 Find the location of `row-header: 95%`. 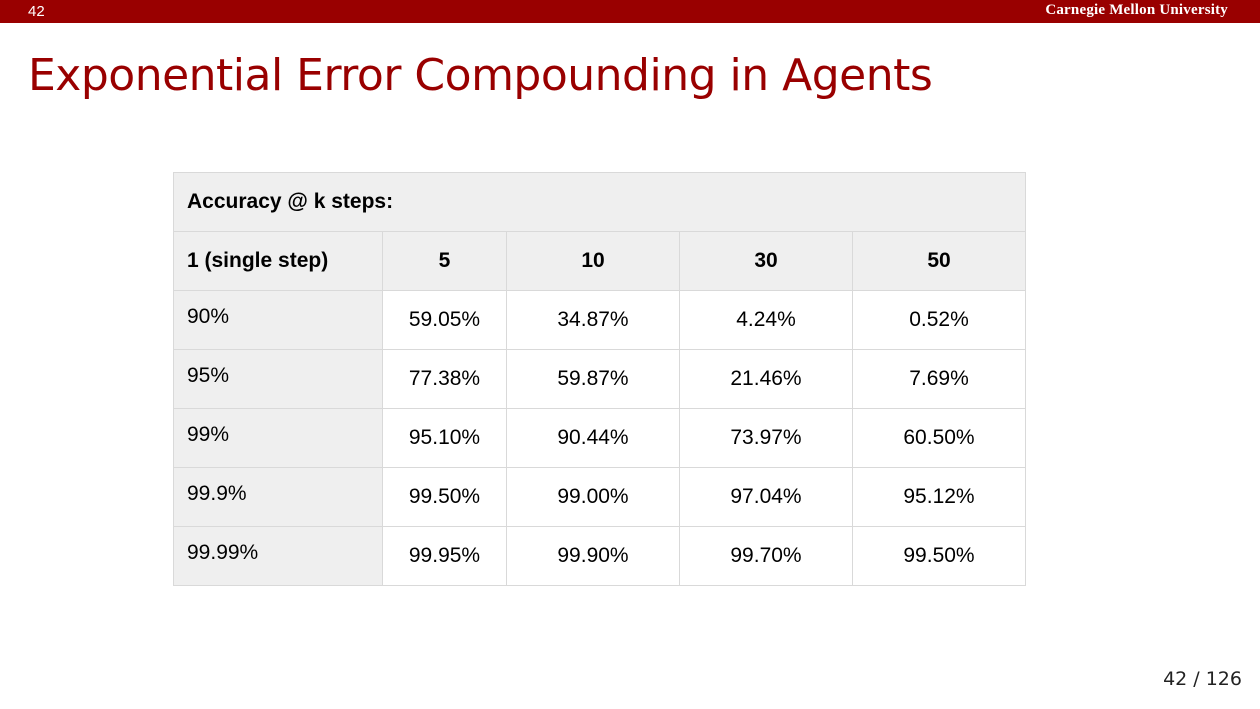

row-header: 95% is located at coordinates (278, 379).